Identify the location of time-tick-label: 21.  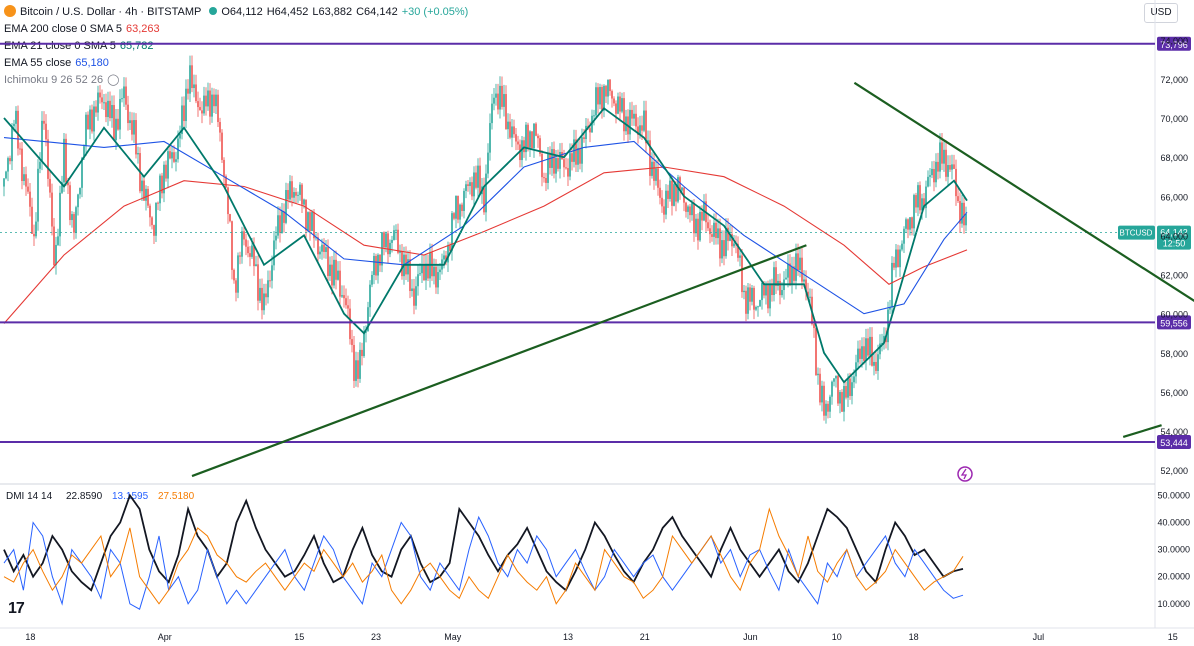
(645, 637).